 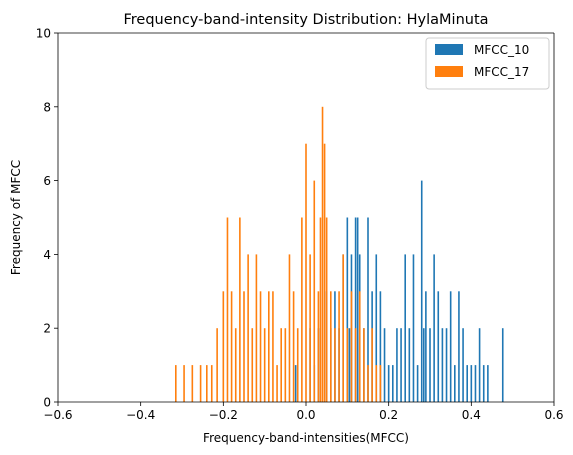 What do you see at coordinates (471, 415) in the screenshot?
I see `x-tick-label: 0.4` at bounding box center [471, 415].